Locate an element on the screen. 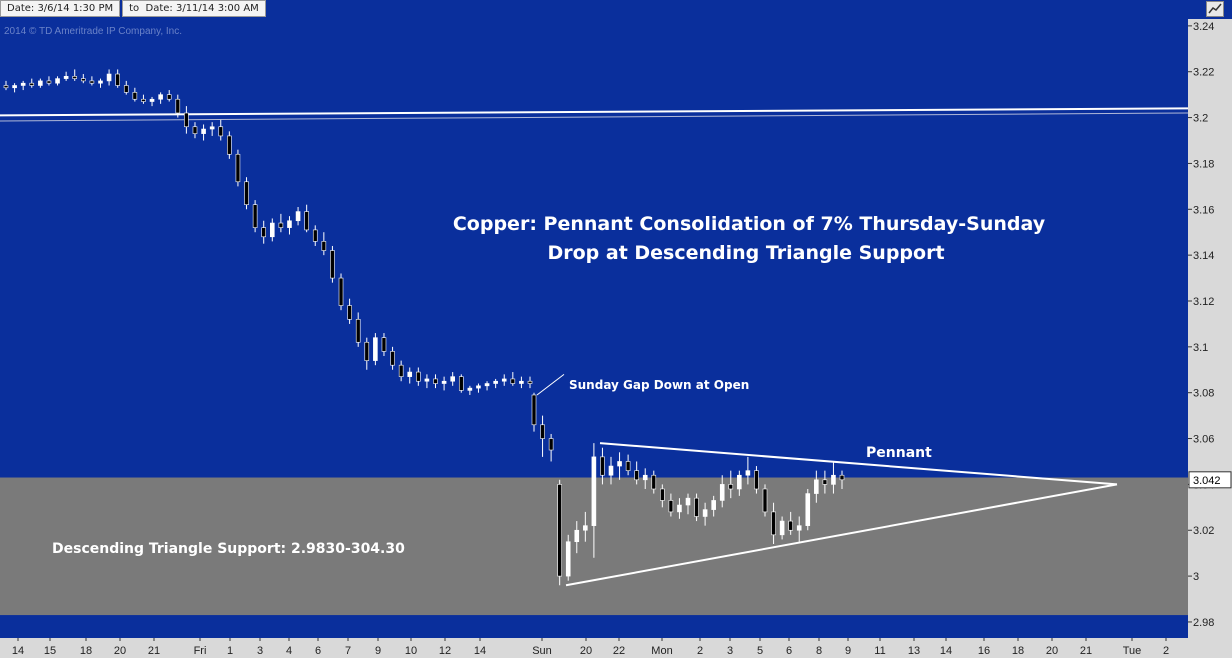 This screenshot has height=658, width=1232. x-tick-label: 11 is located at coordinates (879, 651).